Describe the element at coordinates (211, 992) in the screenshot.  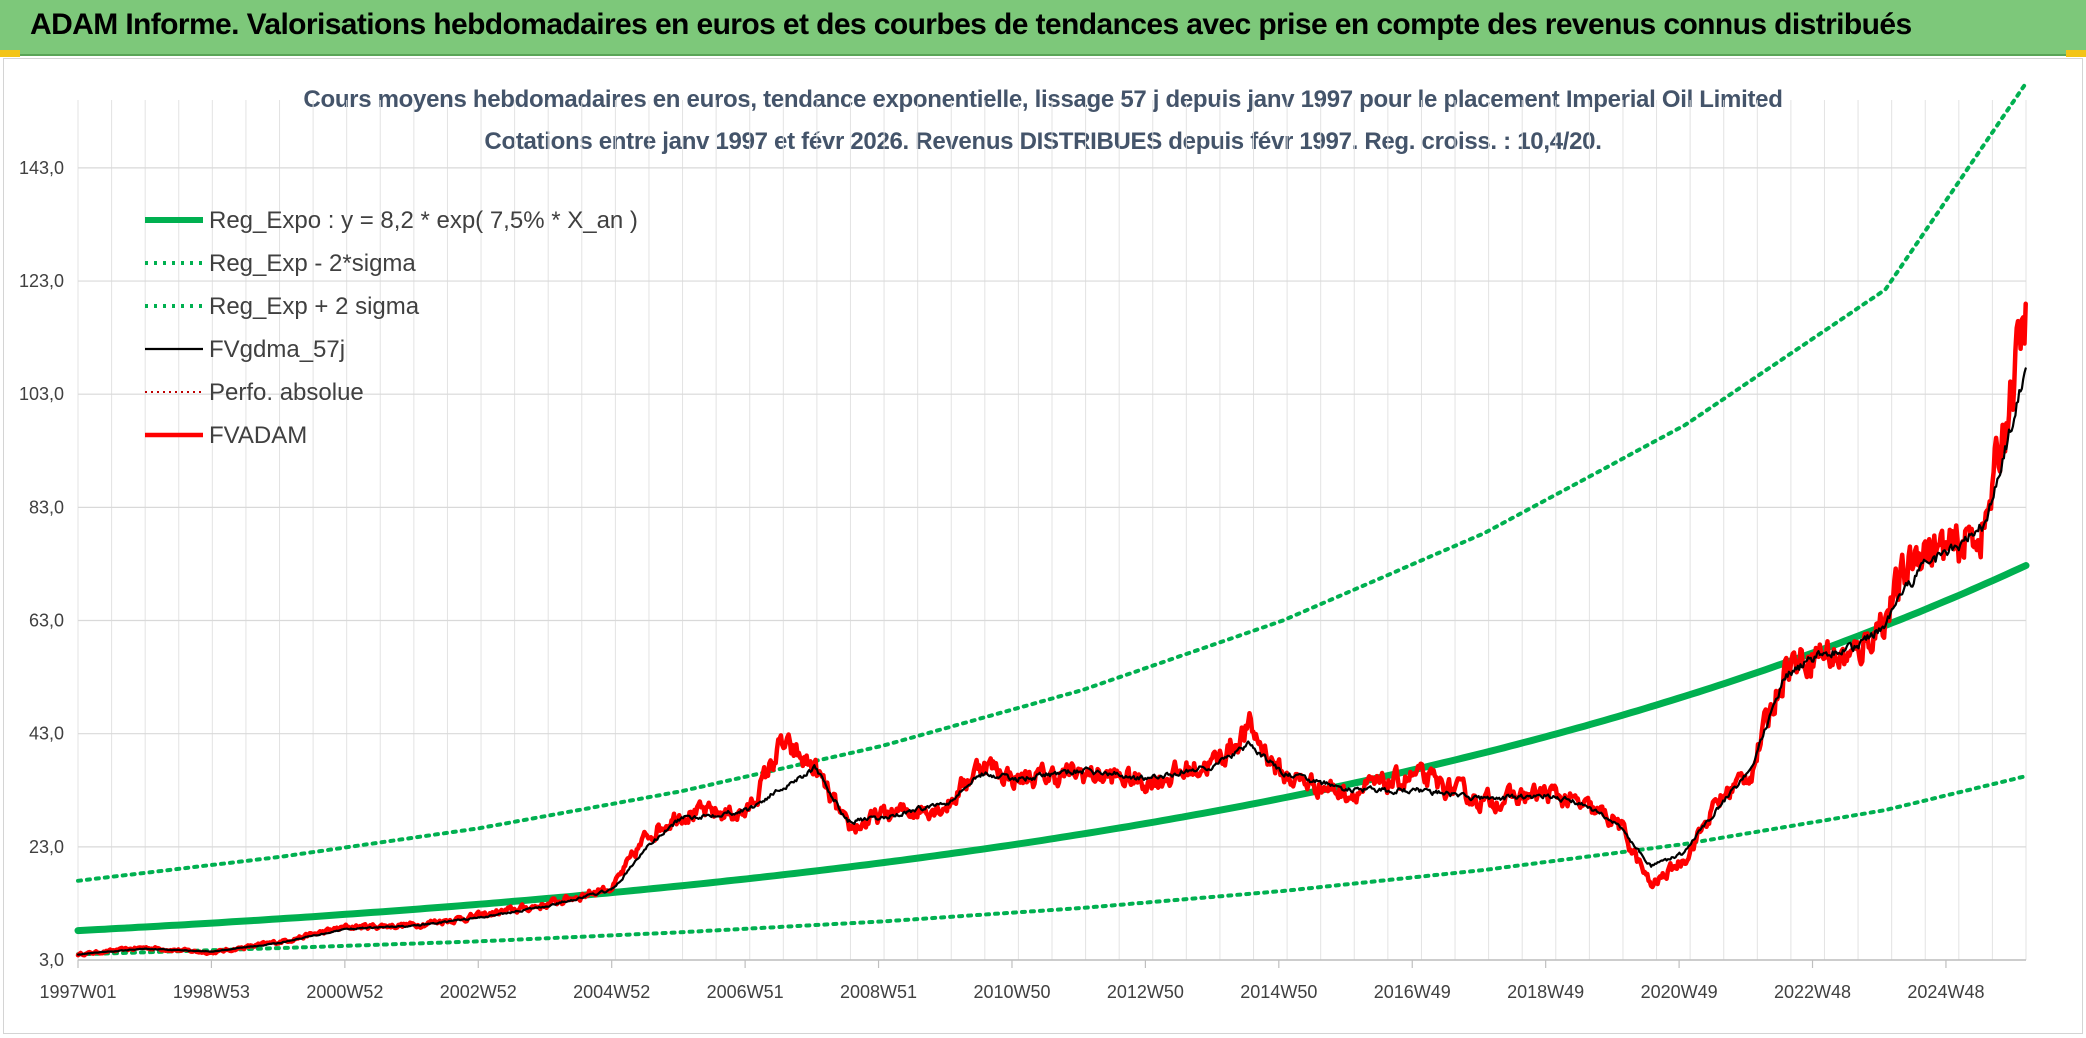
I see `x-tick-label: 1998W53` at that location.